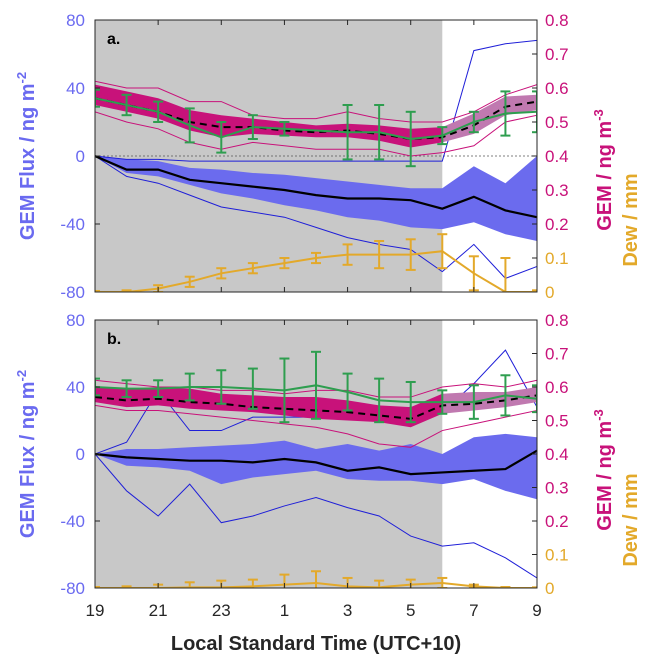 The width and height of the screenshot is (649, 661). Describe the element at coordinates (158, 610) in the screenshot. I see `x-tick-label: 21` at that location.